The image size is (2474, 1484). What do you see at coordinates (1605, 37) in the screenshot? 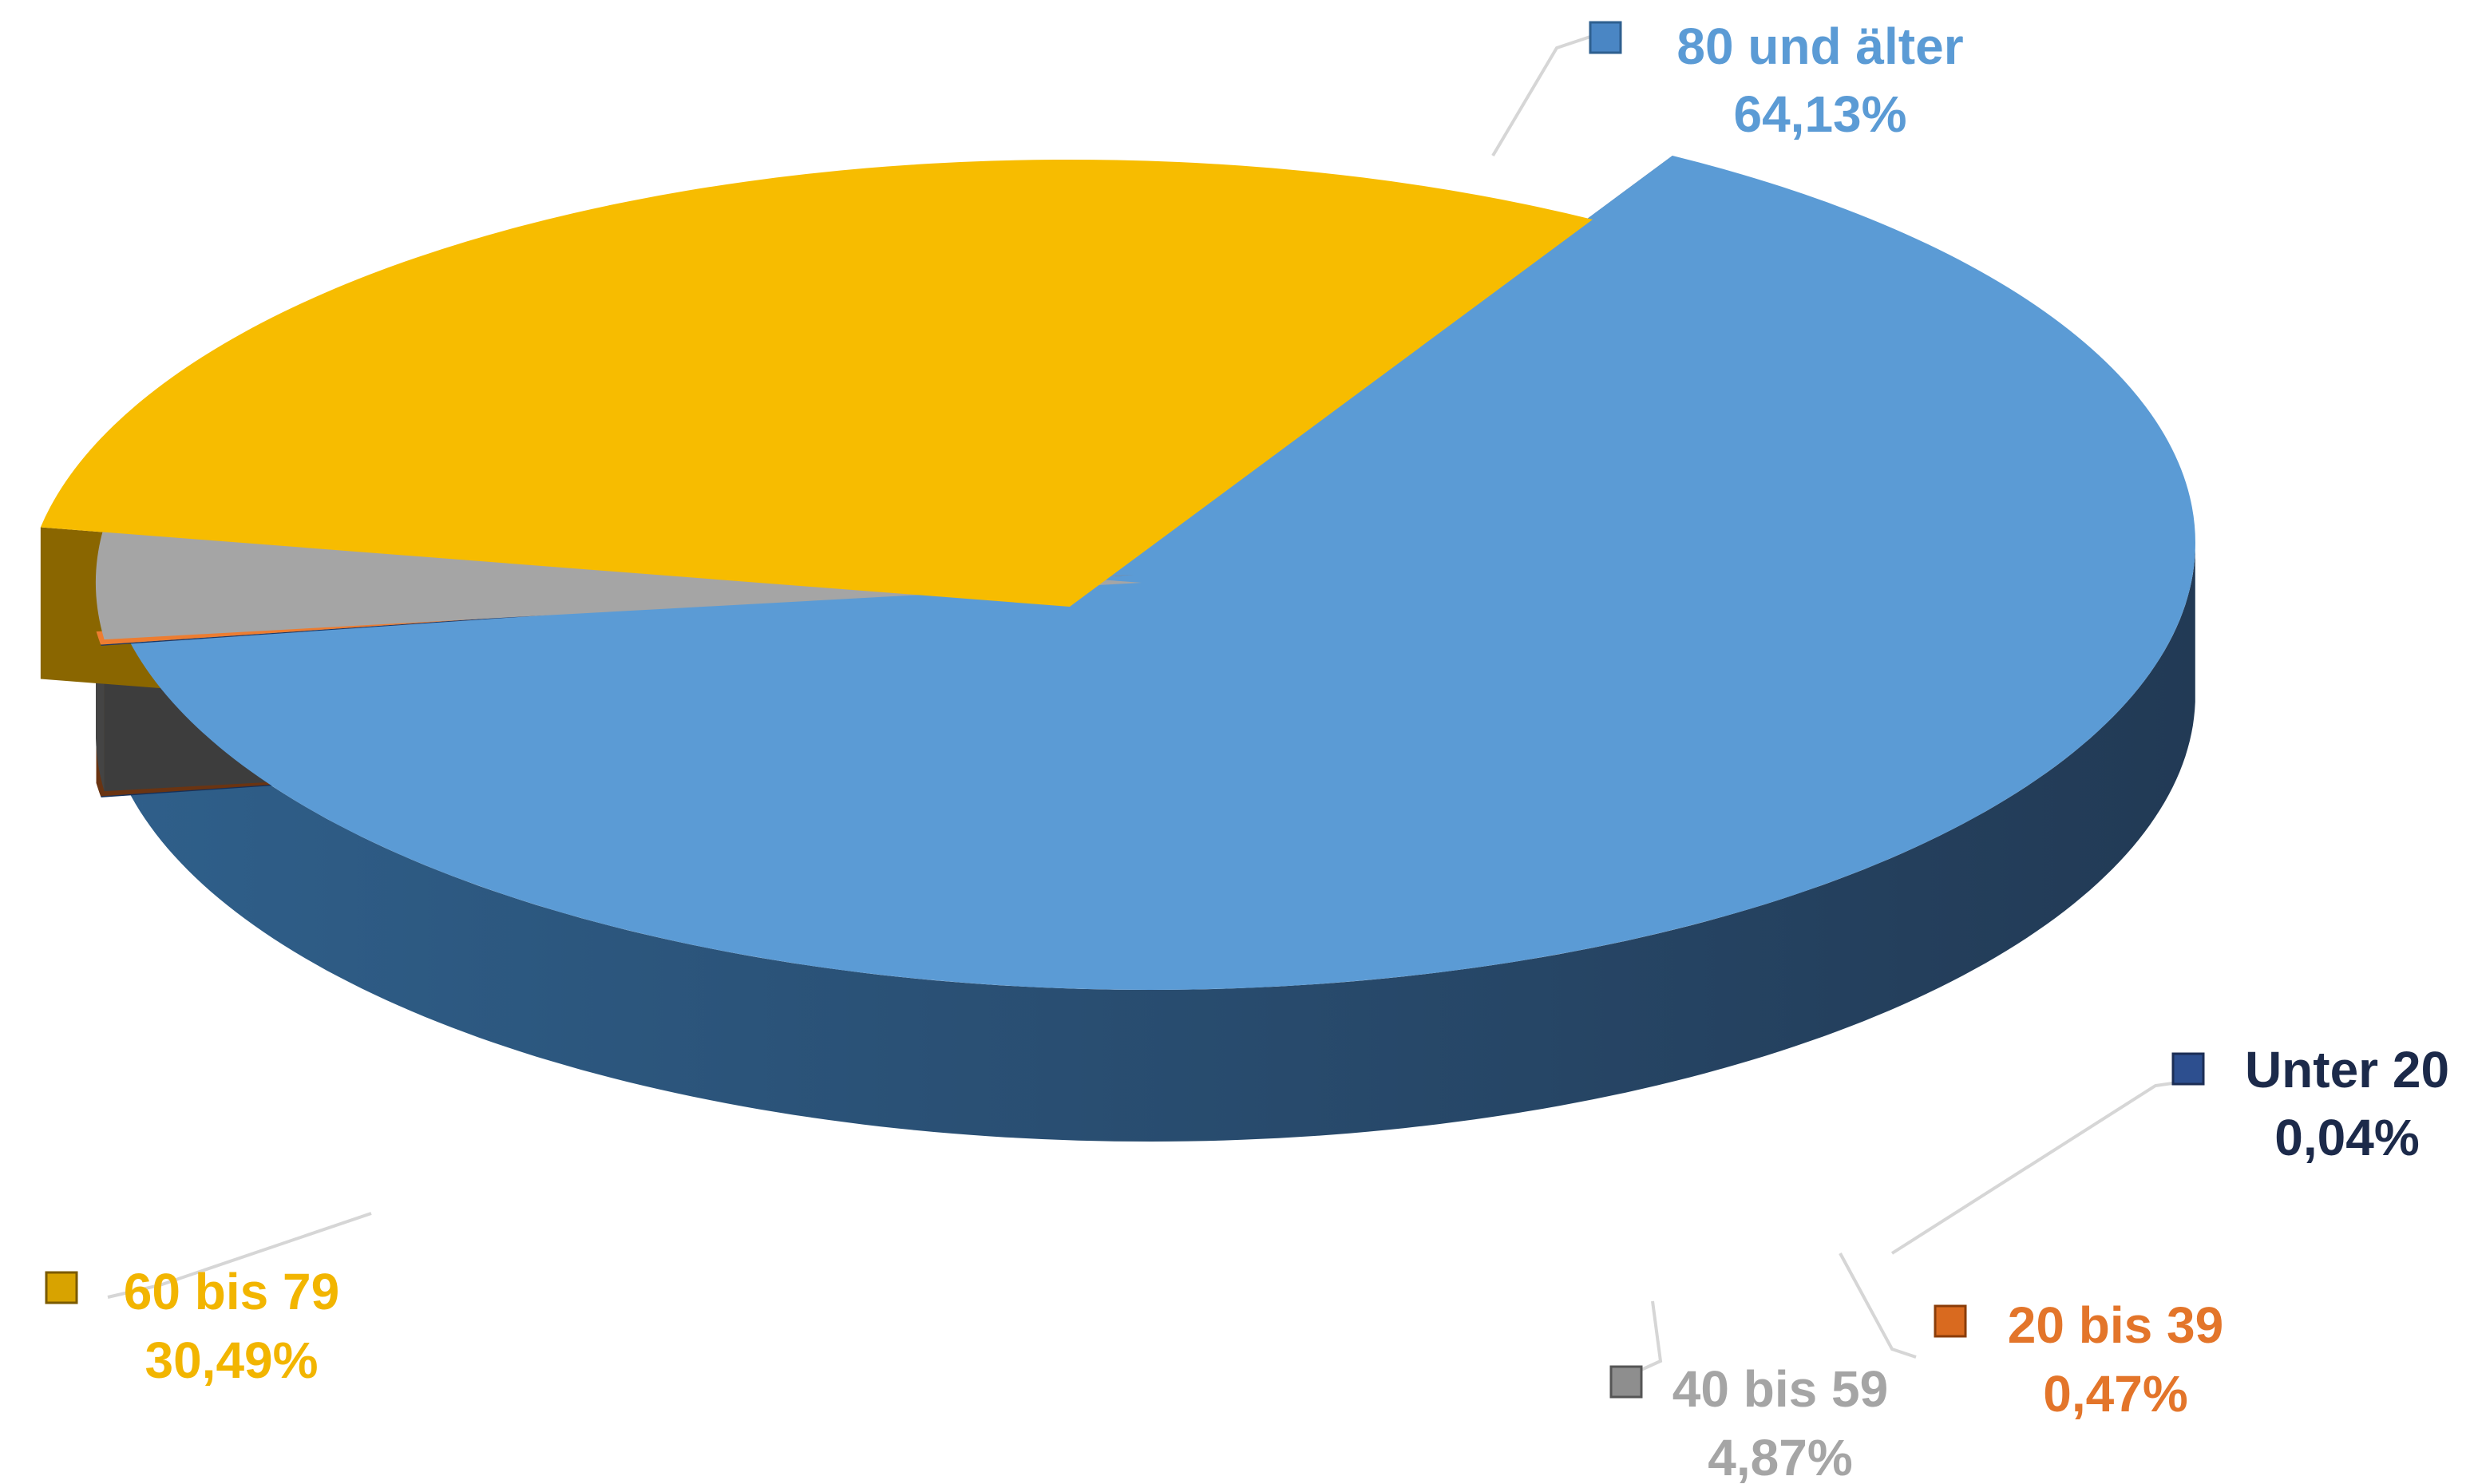
I see `legend-marker-80-und-alter` at bounding box center [1605, 37].